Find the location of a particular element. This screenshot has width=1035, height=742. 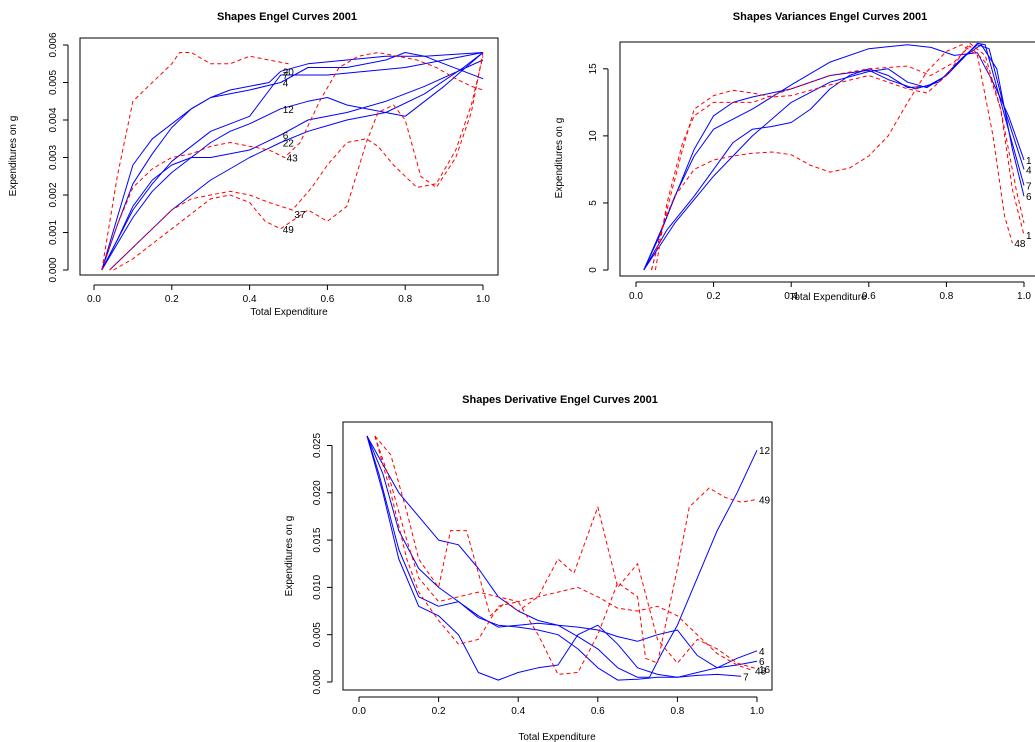

y-tick-label: 0.010 is located at coordinates (317, 586).